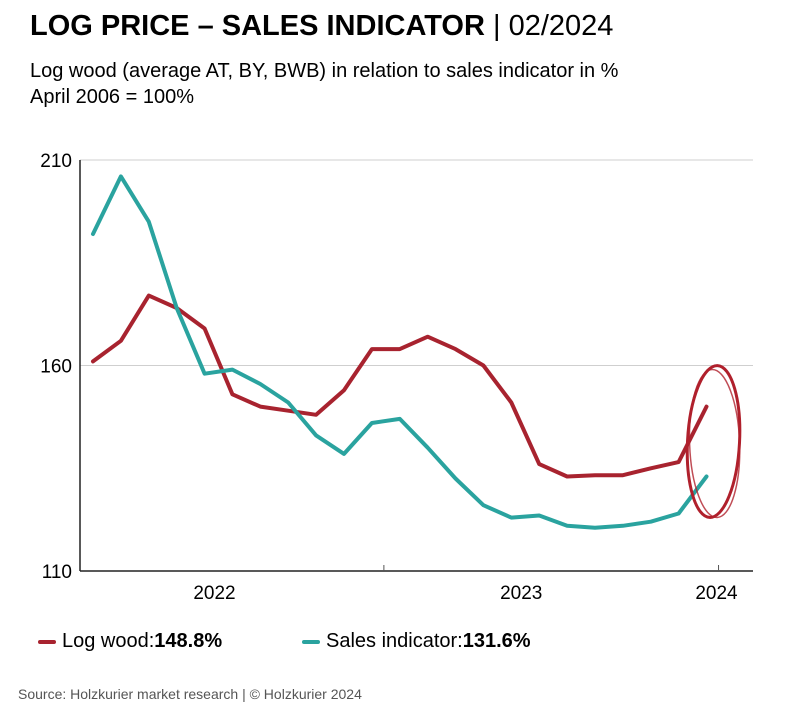 The height and width of the screenshot is (711, 797). I want to click on legend-value-log-wood: 148.8%, so click(188, 641).